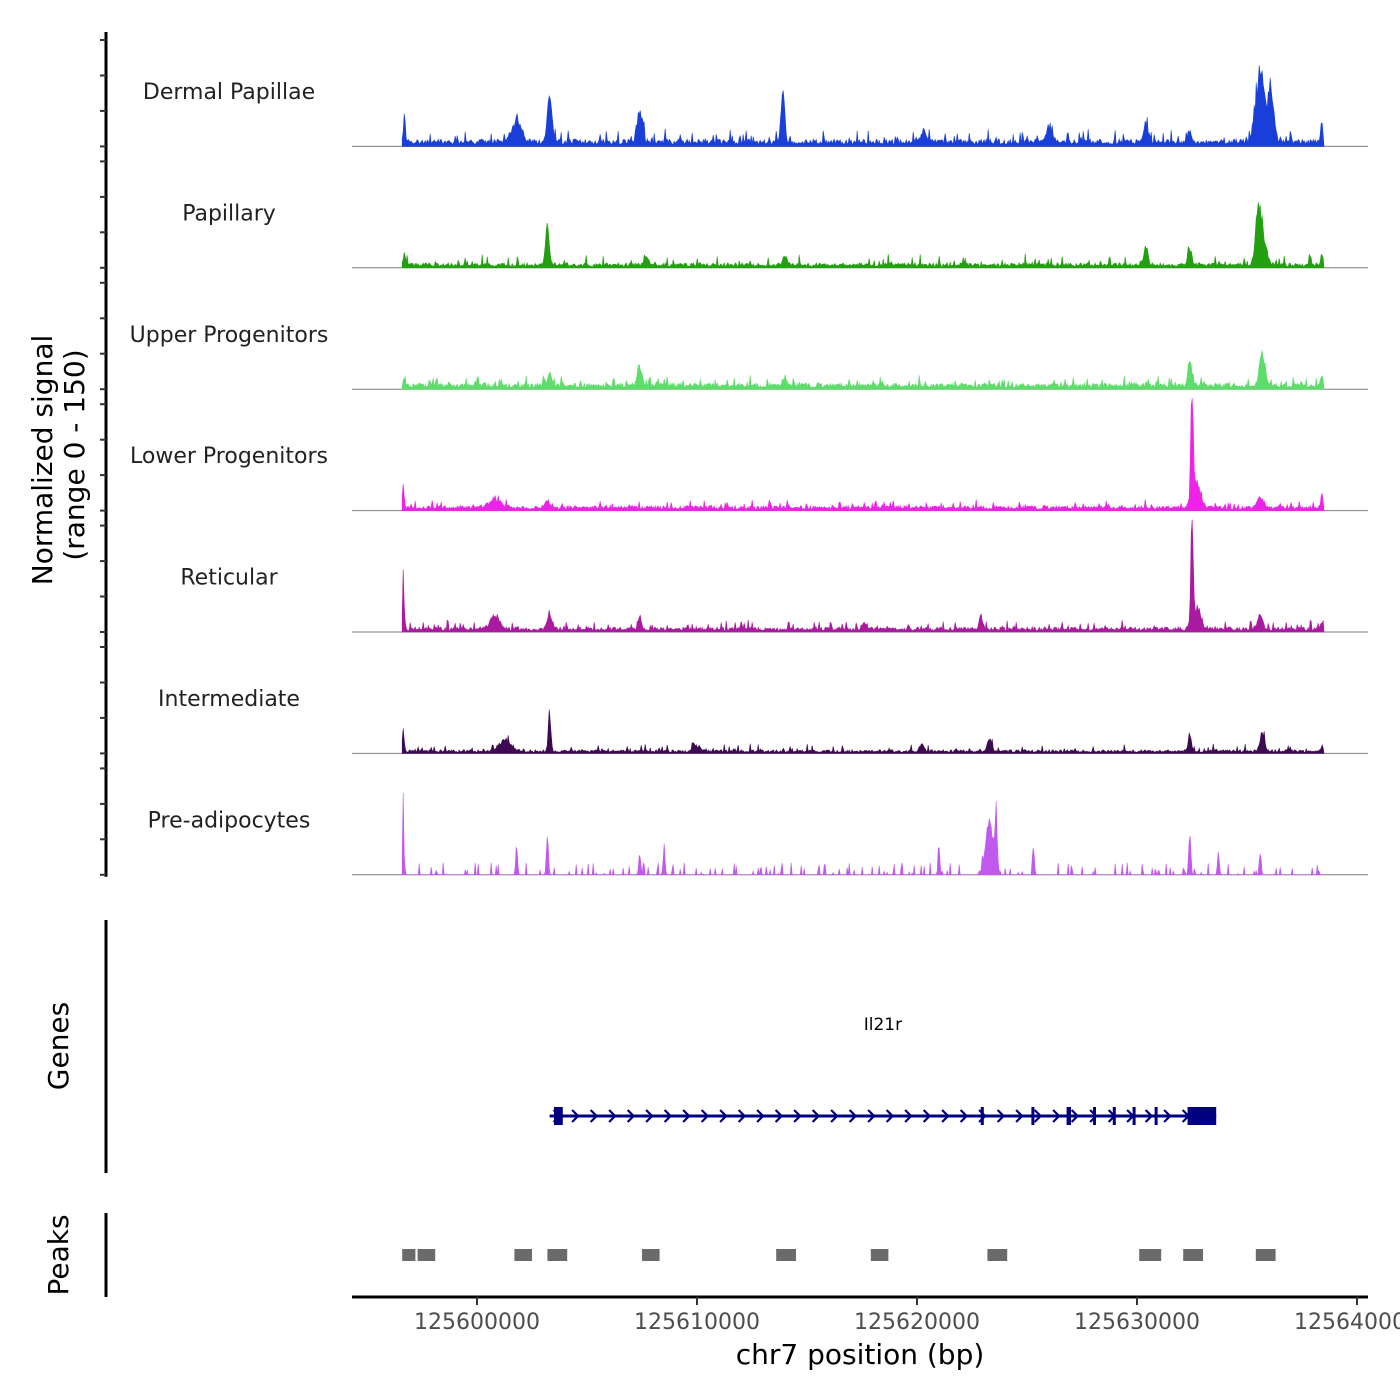 Image resolution: width=1400 pixels, height=1400 pixels. What do you see at coordinates (58, 1046) in the screenshot?
I see `genes-panel-label: Genes` at bounding box center [58, 1046].